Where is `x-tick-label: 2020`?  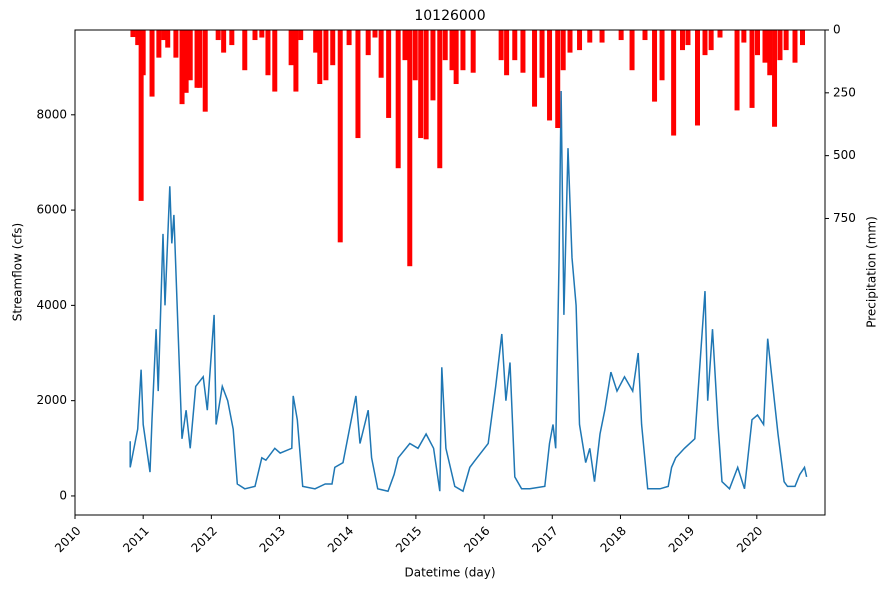 x-tick-label: 2020 is located at coordinates (749, 539).